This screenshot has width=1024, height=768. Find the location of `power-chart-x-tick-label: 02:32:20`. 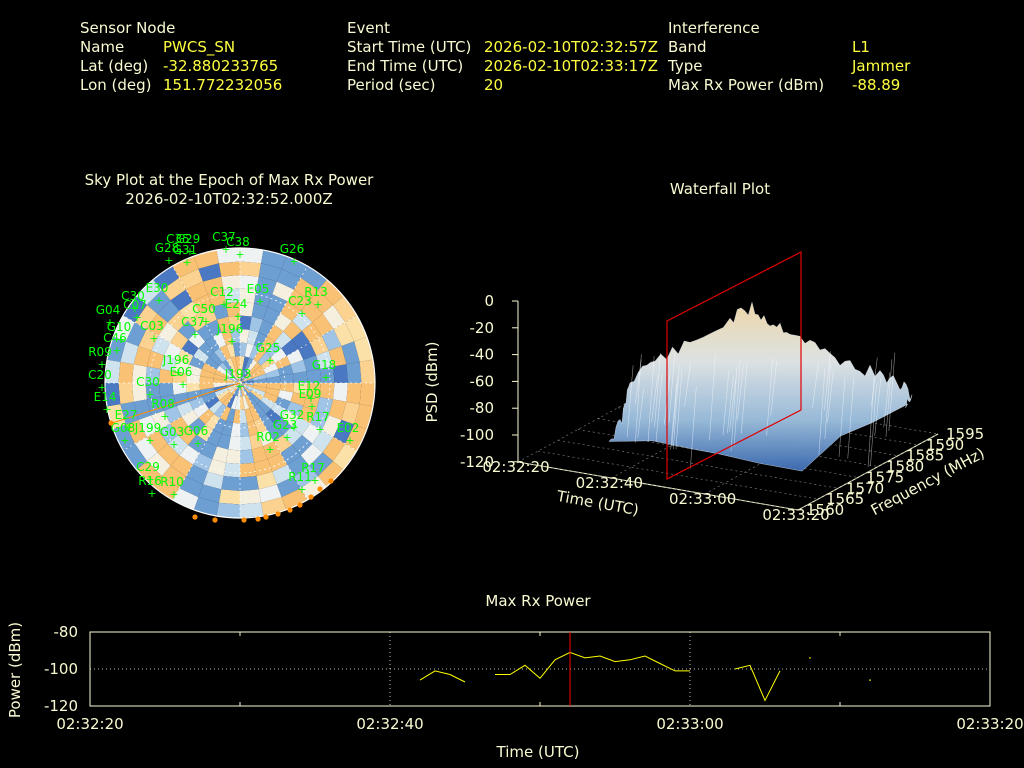

power-chart-x-tick-label: 02:32:20 is located at coordinates (89, 724).